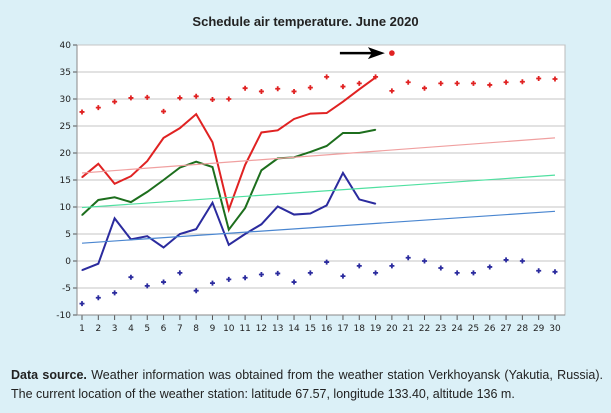  What do you see at coordinates (505, 329) in the screenshot?
I see `x-tick-label: 27` at bounding box center [505, 329].